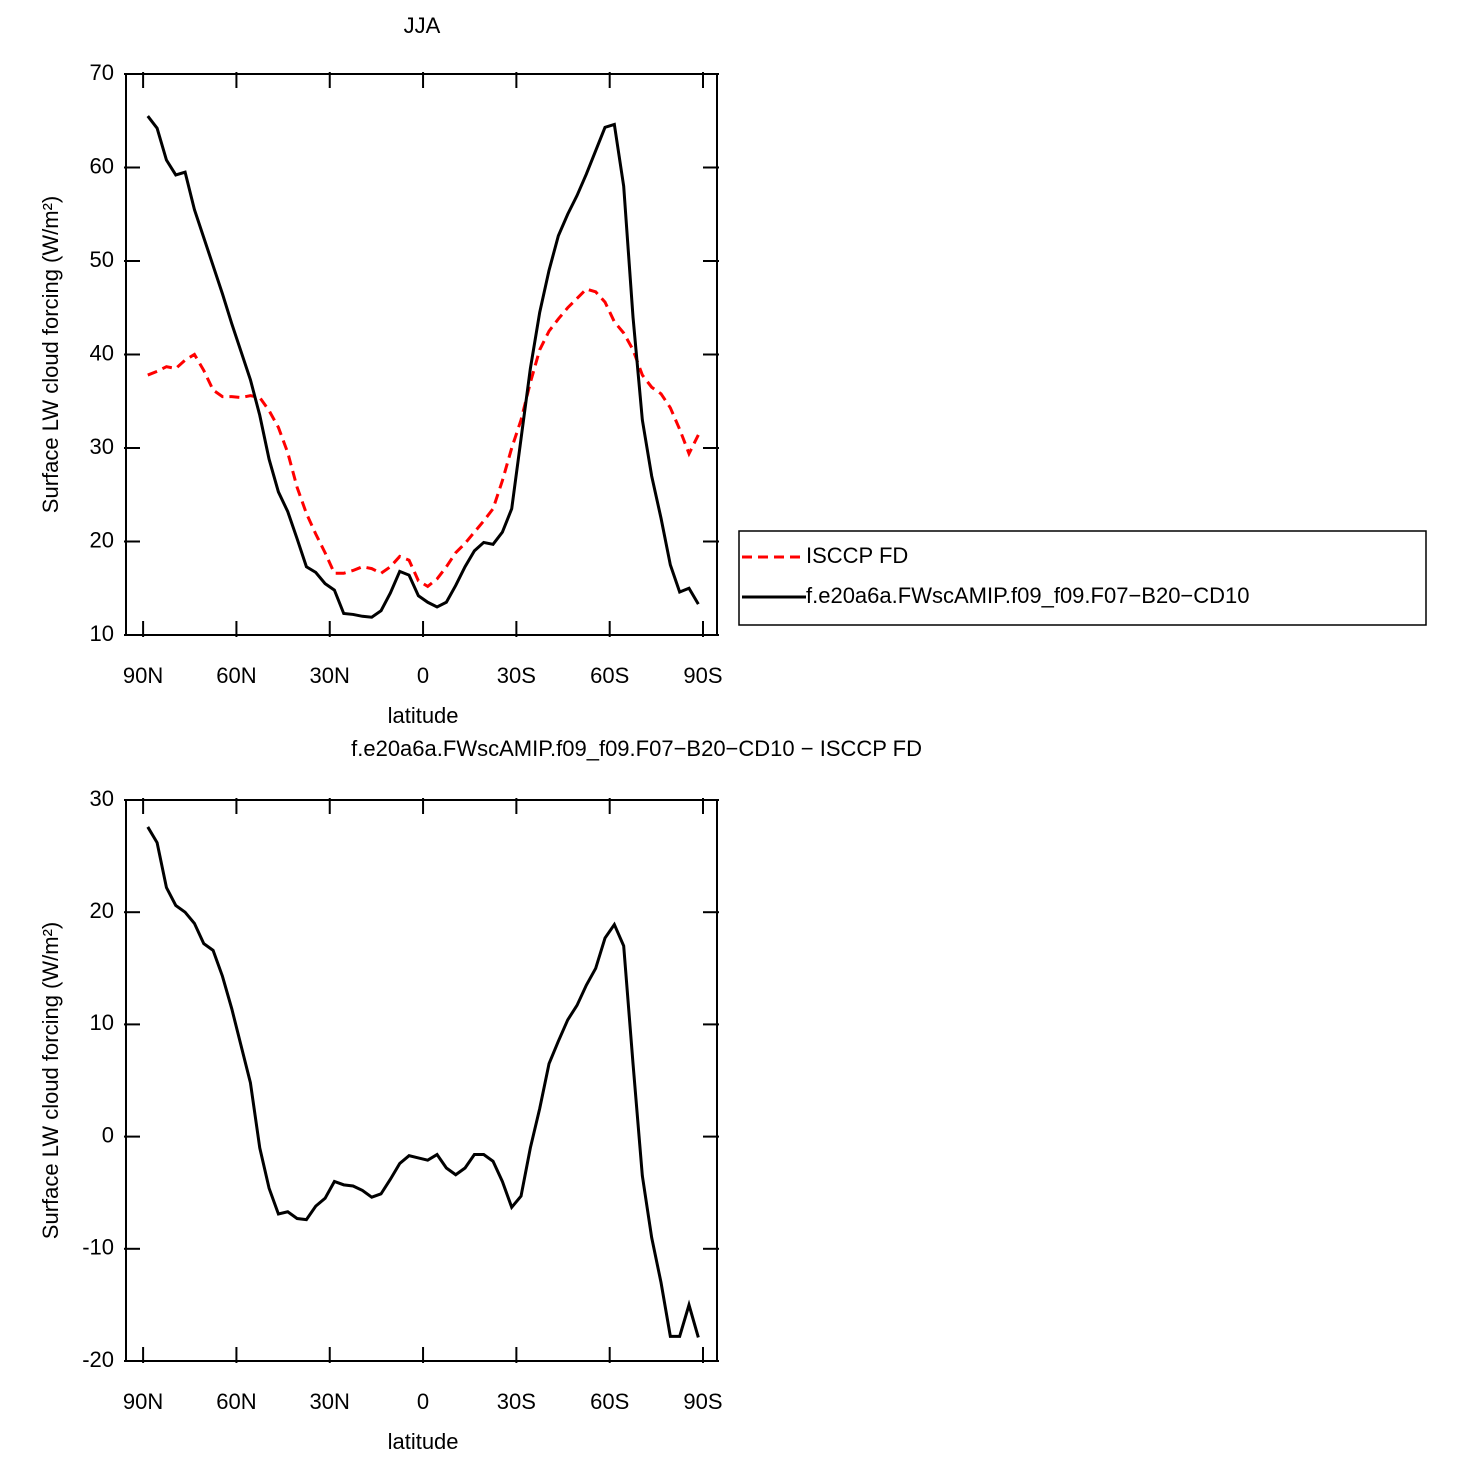 The width and height of the screenshot is (1463, 1463). What do you see at coordinates (102, 352) in the screenshot?
I see `y-tick-label: 40` at bounding box center [102, 352].